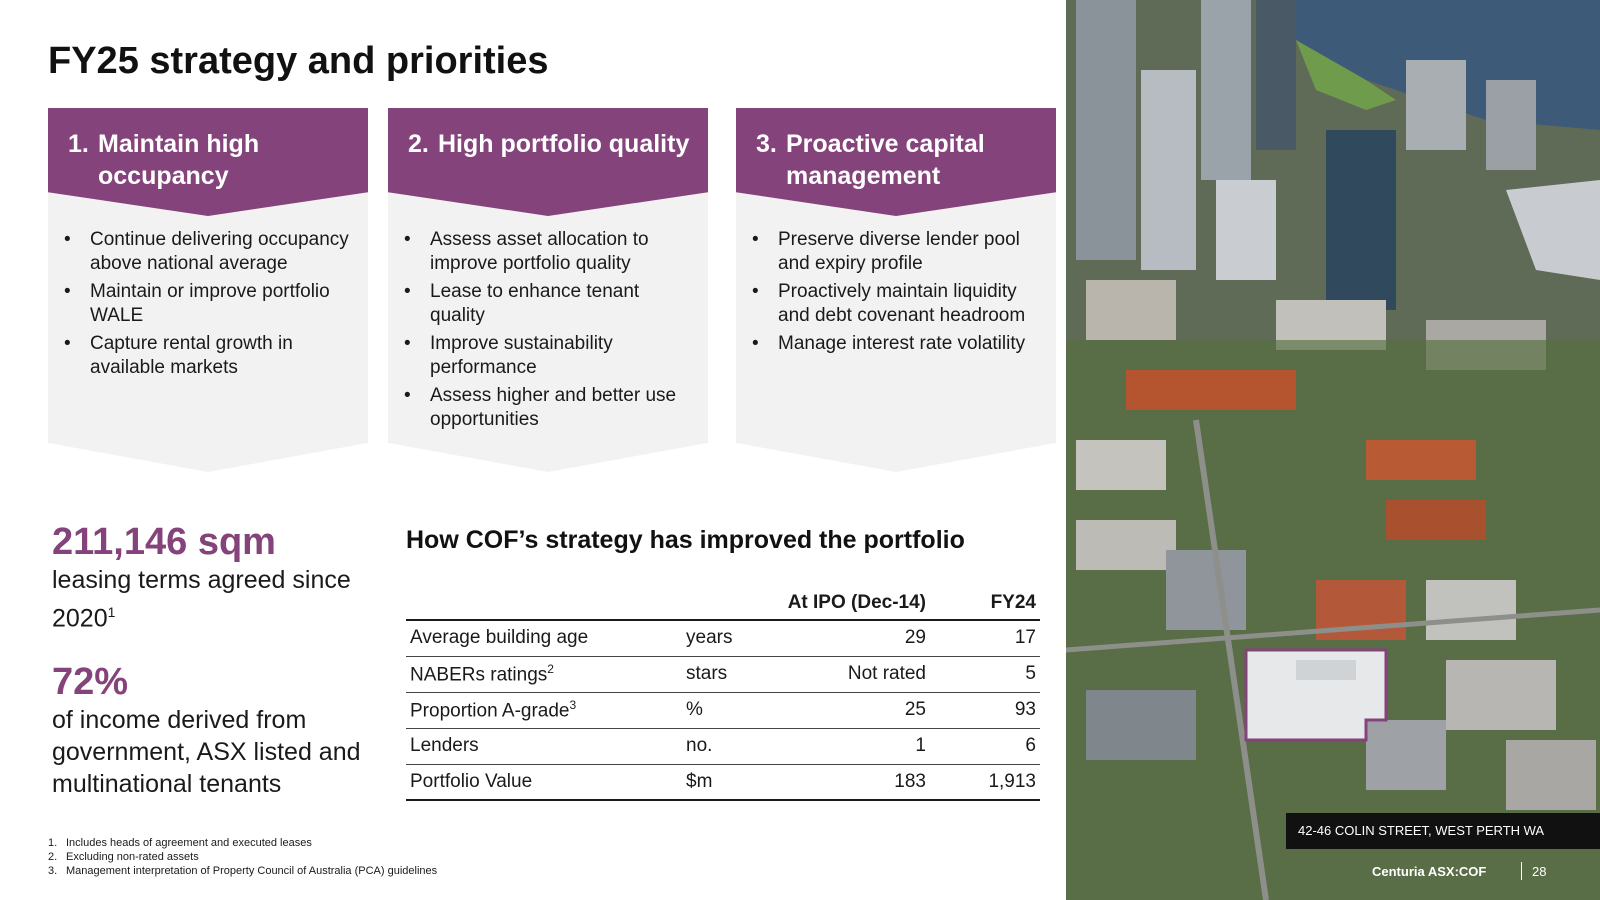 The height and width of the screenshot is (900, 1600). What do you see at coordinates (78, 144) in the screenshot?
I see `card-number: 1.` at bounding box center [78, 144].